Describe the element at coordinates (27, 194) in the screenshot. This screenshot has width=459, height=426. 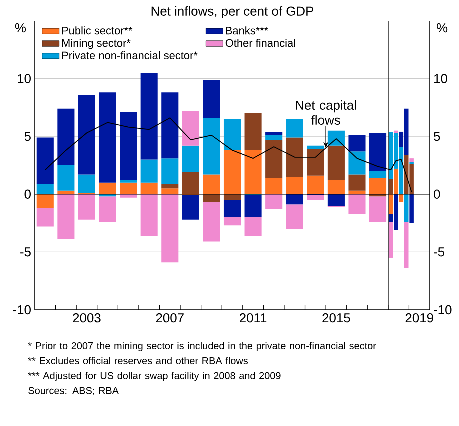
I see `y-tick-label: 0` at that location.